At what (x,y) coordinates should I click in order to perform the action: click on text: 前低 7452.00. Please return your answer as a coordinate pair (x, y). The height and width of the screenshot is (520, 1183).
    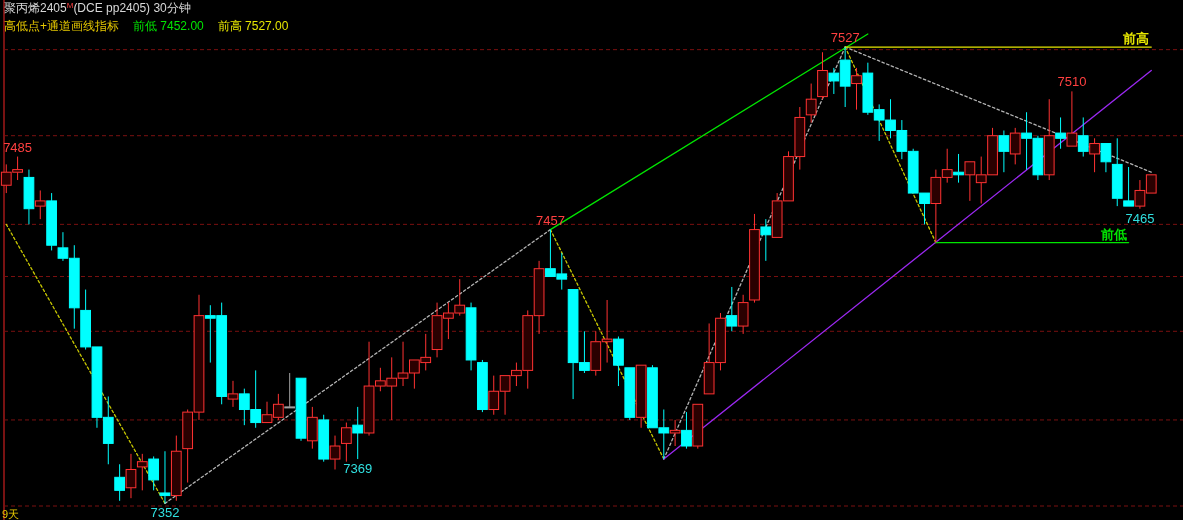
    Looking at the image, I should click on (169, 26).